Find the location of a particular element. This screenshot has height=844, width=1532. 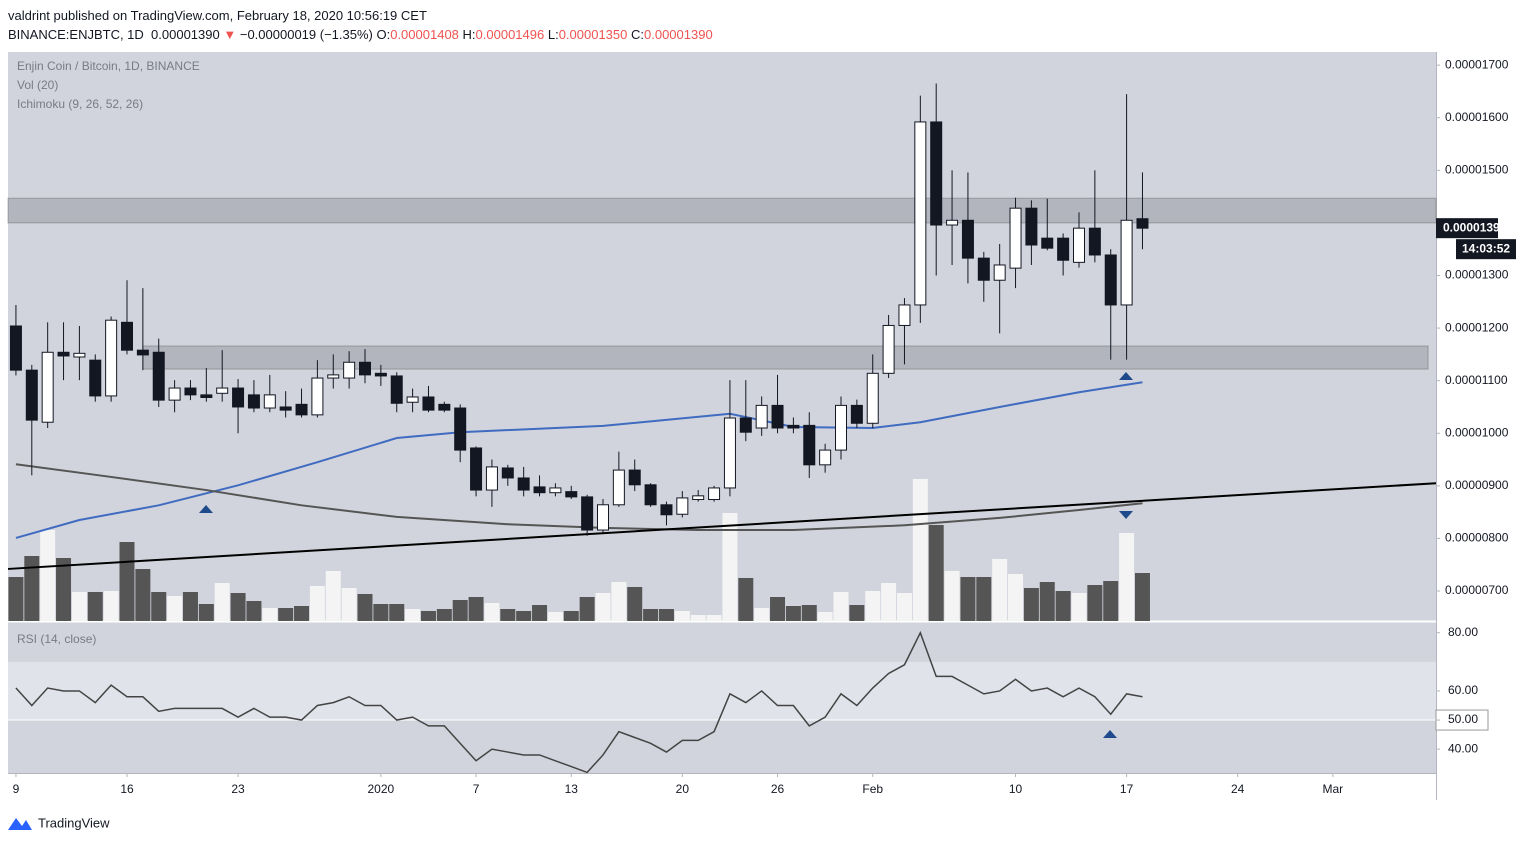

last-price-box is located at coordinates (1467, 228).